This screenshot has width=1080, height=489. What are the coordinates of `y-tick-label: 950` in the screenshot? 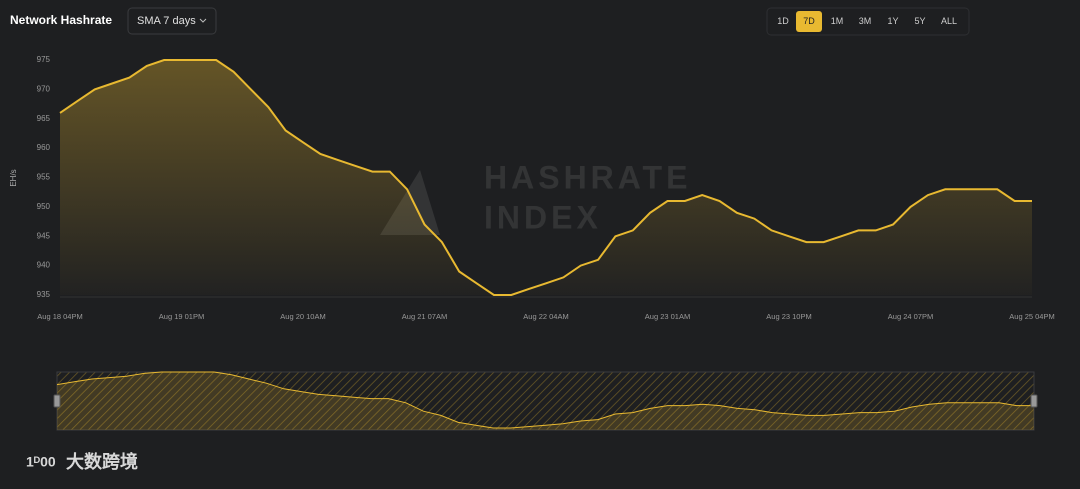 It's located at (44, 206).